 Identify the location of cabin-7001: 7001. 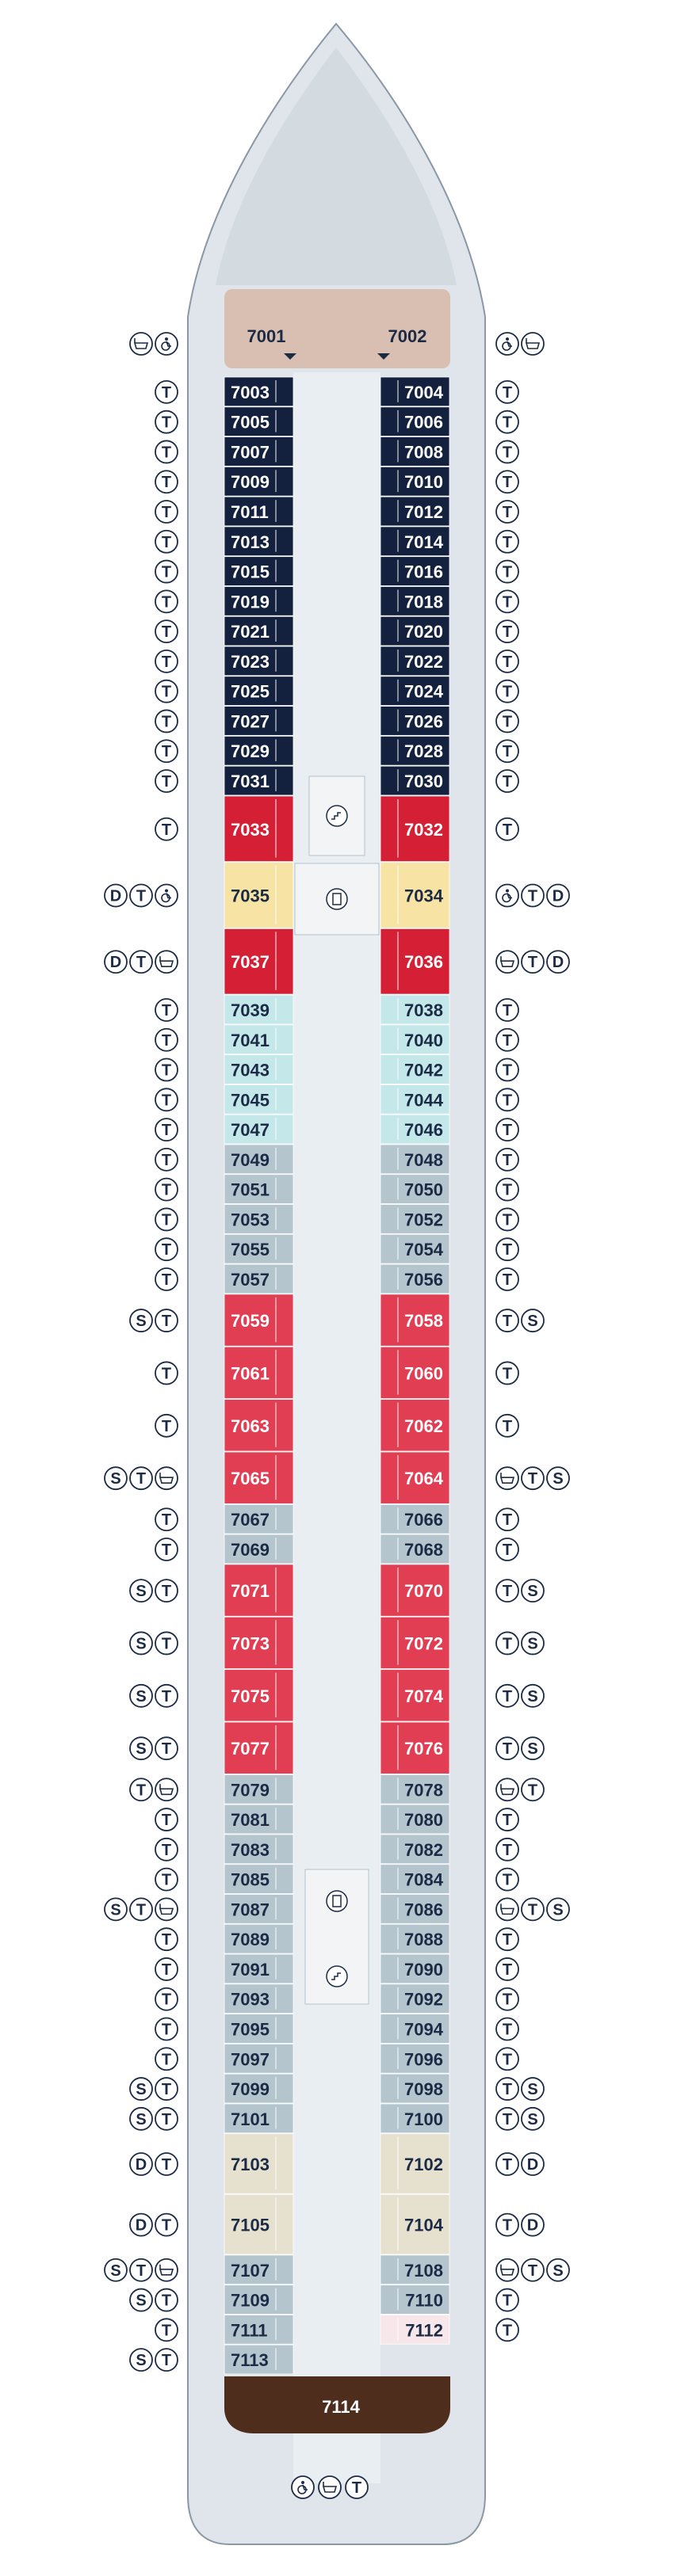
(266, 336).